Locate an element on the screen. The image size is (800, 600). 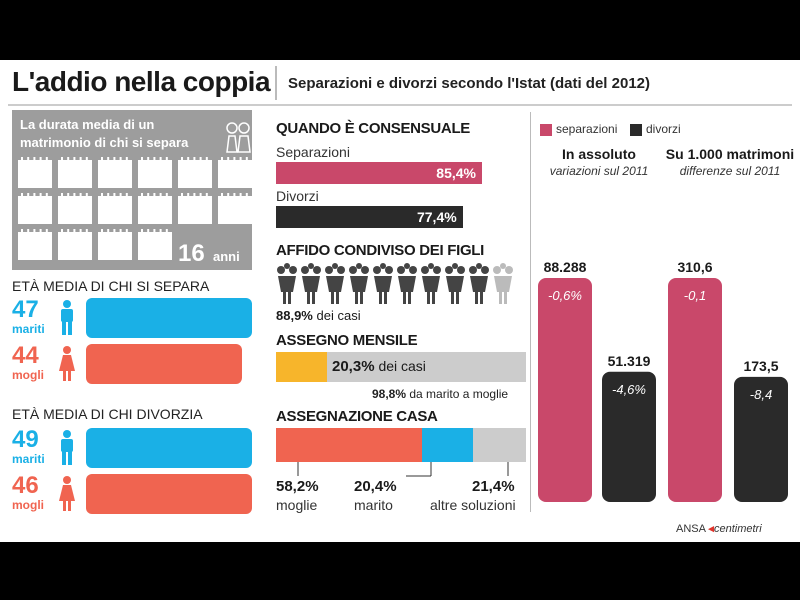
assegno-suffix: dei casi is located at coordinates (402, 366).